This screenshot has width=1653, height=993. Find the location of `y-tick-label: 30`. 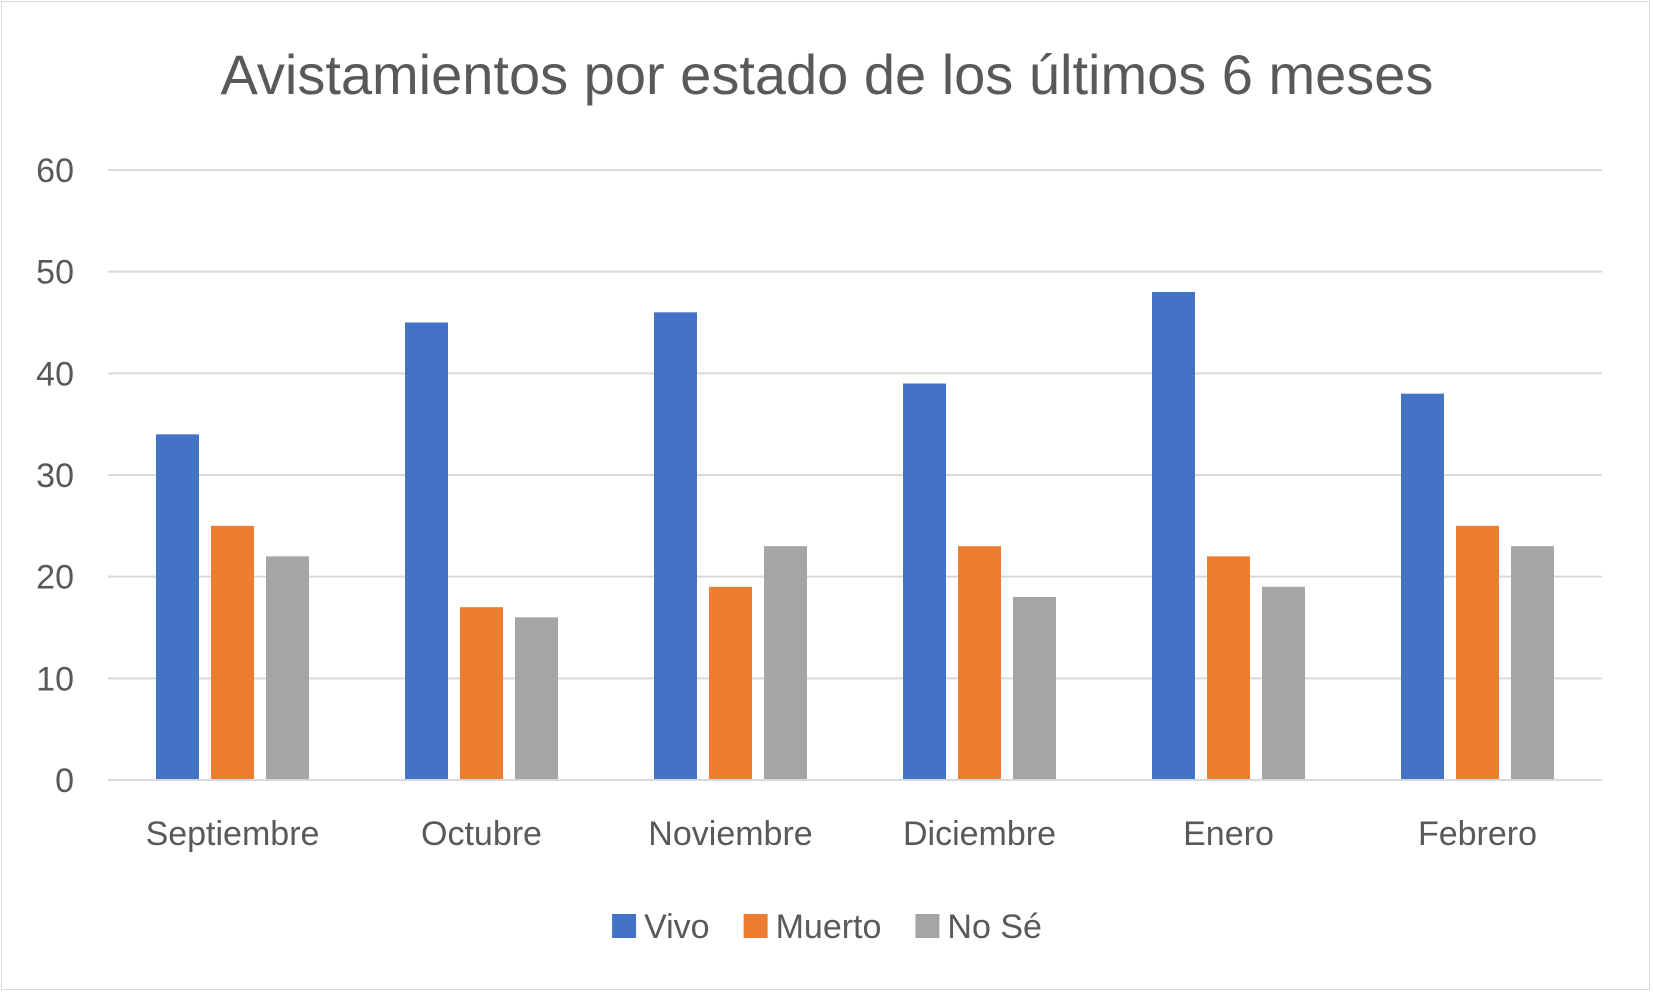

y-tick-label: 30 is located at coordinates (55, 476).